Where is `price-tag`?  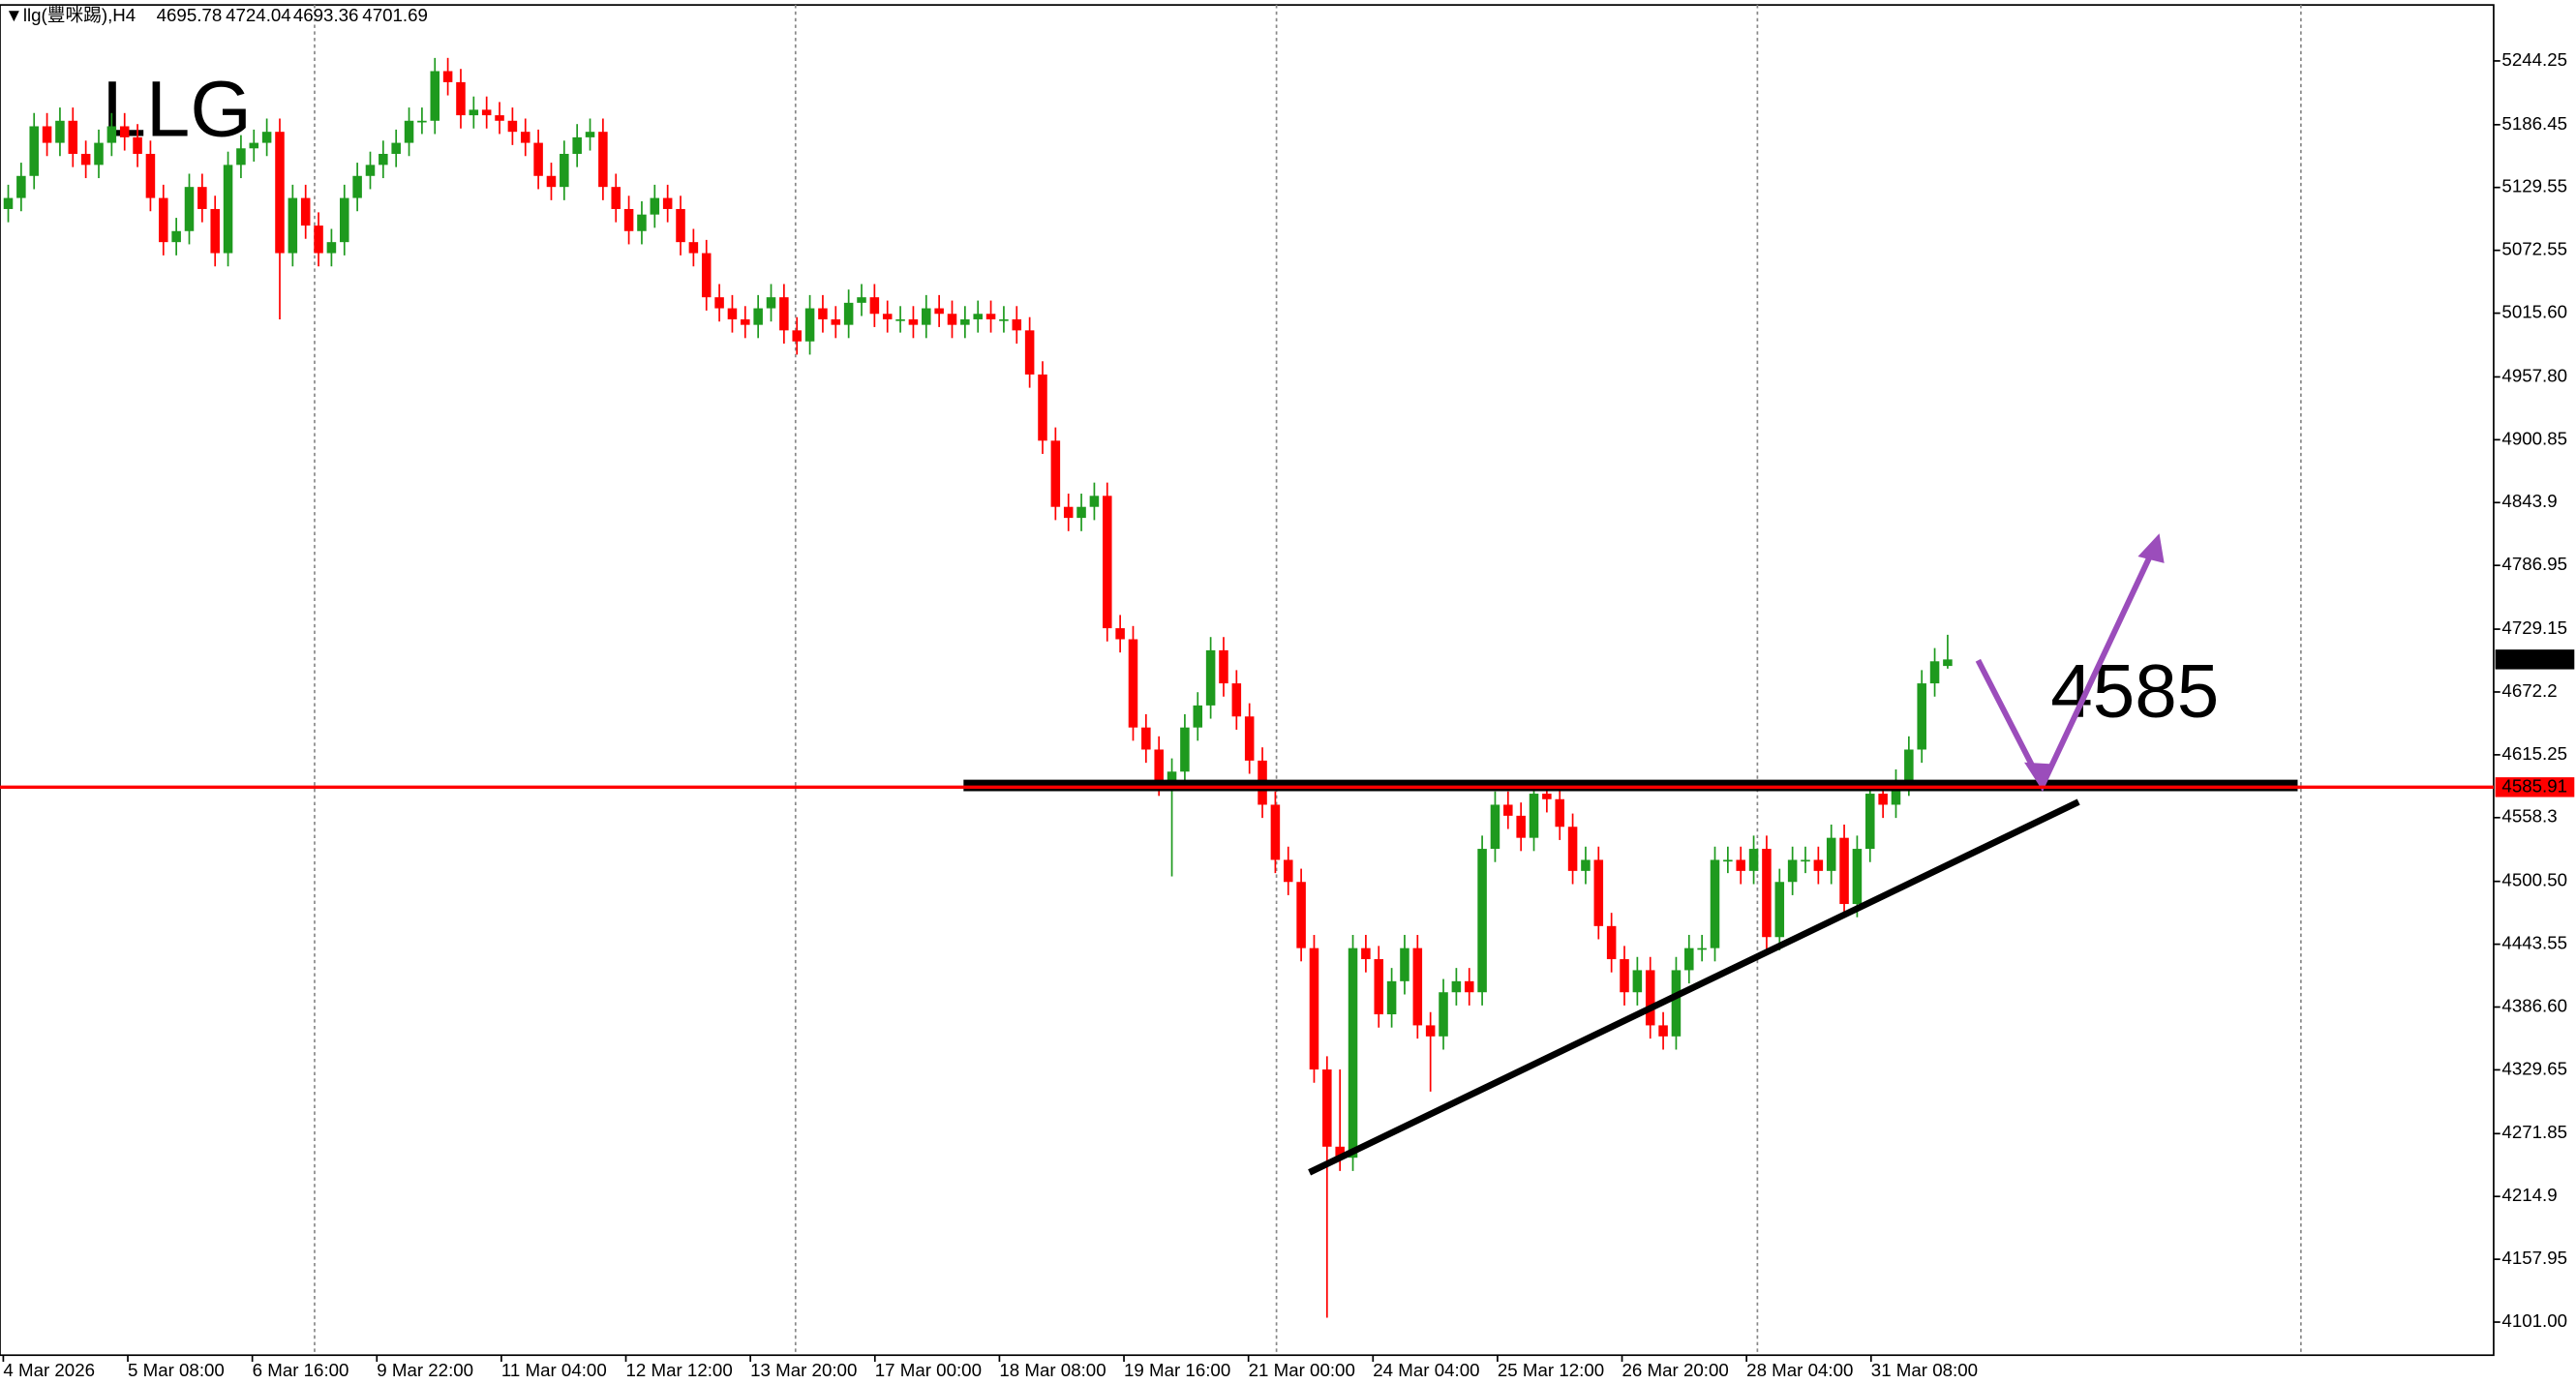 price-tag is located at coordinates (2535, 659).